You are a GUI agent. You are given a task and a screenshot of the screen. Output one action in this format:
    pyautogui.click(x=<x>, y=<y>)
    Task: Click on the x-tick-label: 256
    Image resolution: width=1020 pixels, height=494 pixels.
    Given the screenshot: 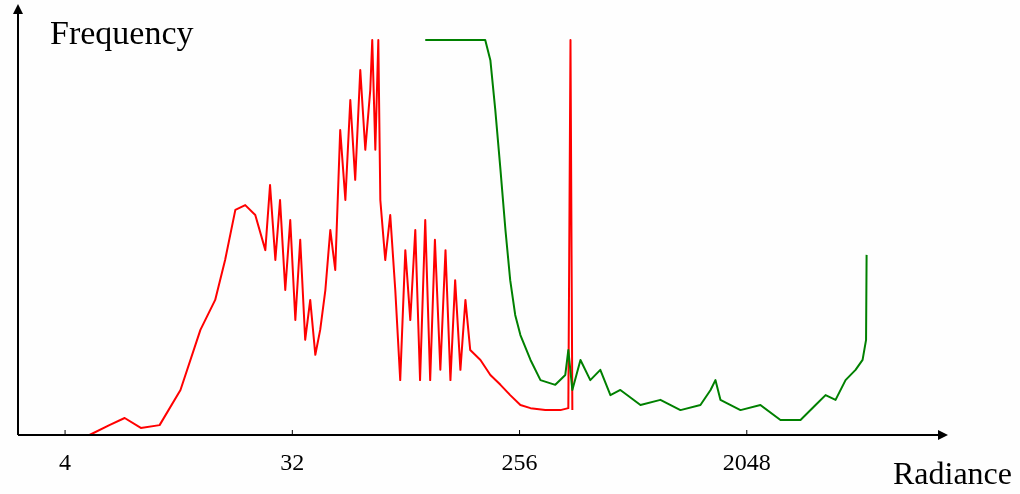 What is the action you would take?
    pyautogui.click(x=519, y=462)
    